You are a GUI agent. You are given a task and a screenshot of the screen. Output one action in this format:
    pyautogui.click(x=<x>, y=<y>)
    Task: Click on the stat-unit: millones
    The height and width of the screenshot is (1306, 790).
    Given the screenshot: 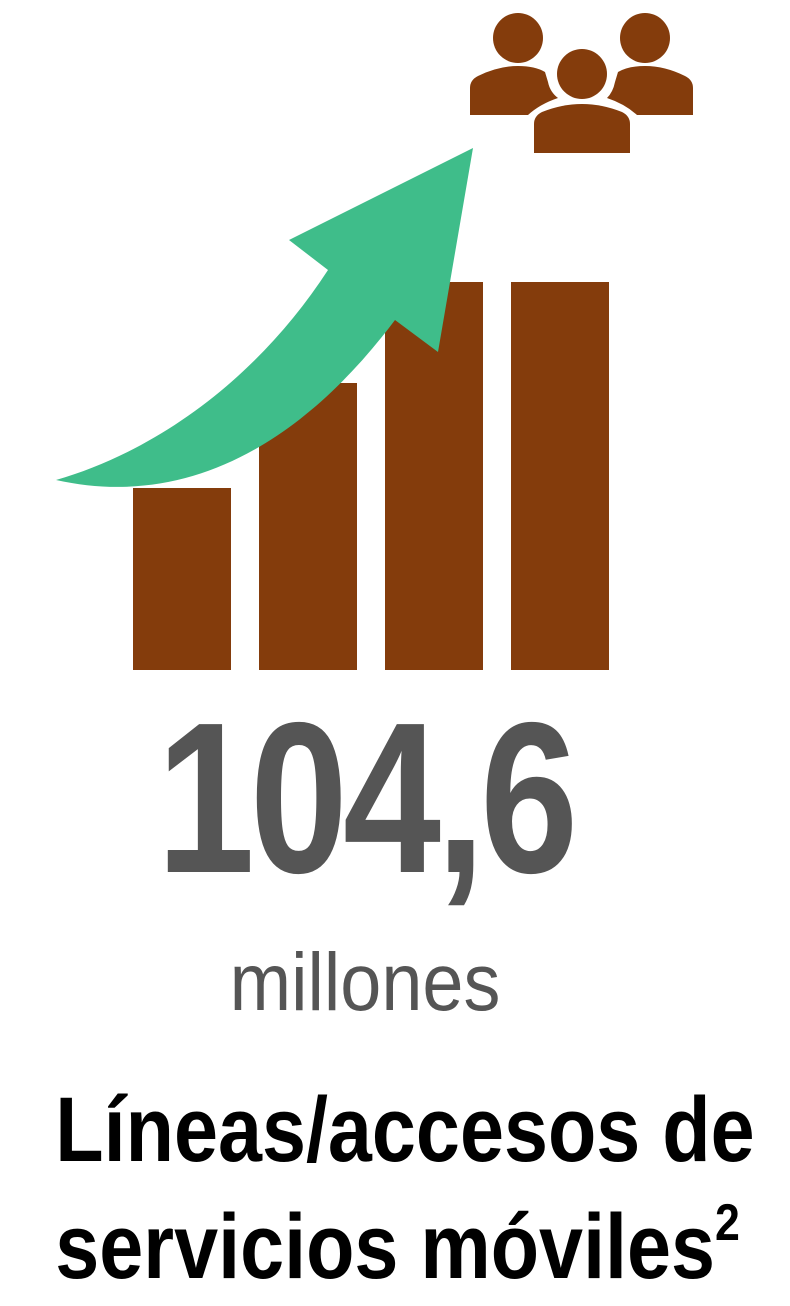 What is the action you would take?
    pyautogui.click(x=365, y=982)
    